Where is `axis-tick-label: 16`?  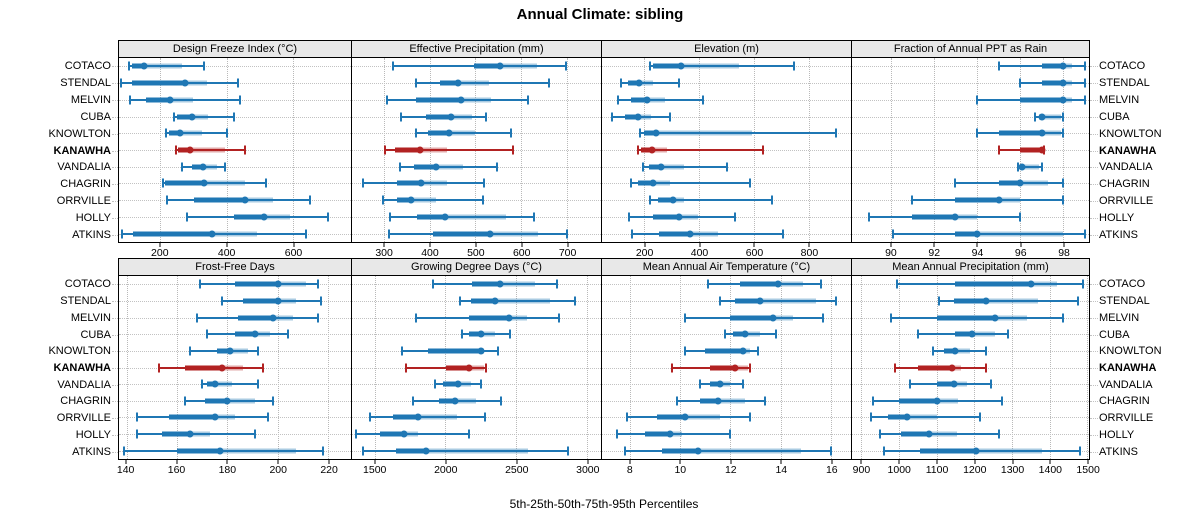 axis-tick-label: 16 is located at coordinates (831, 470).